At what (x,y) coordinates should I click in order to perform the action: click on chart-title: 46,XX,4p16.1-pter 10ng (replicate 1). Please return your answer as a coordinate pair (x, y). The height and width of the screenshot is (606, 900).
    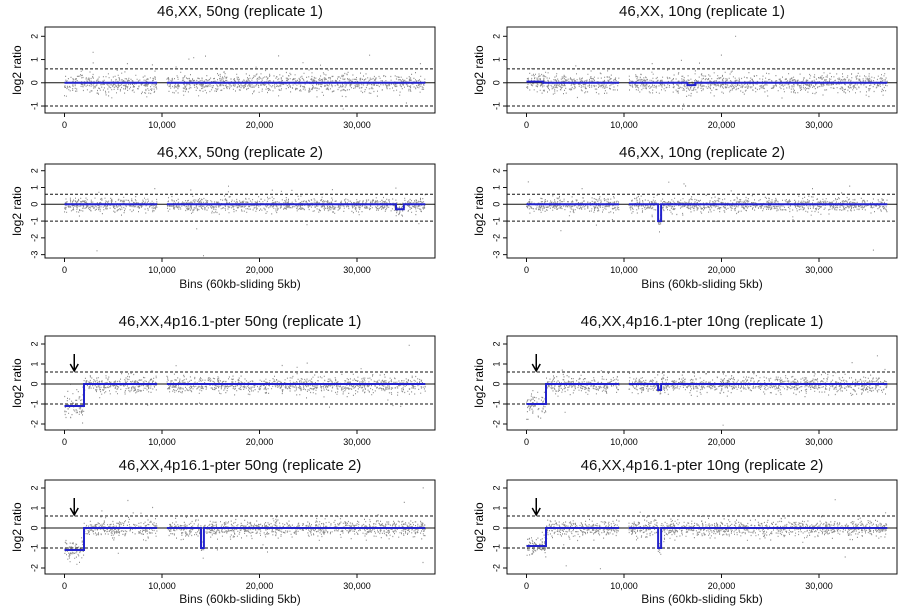
    Looking at the image, I should click on (702, 321).